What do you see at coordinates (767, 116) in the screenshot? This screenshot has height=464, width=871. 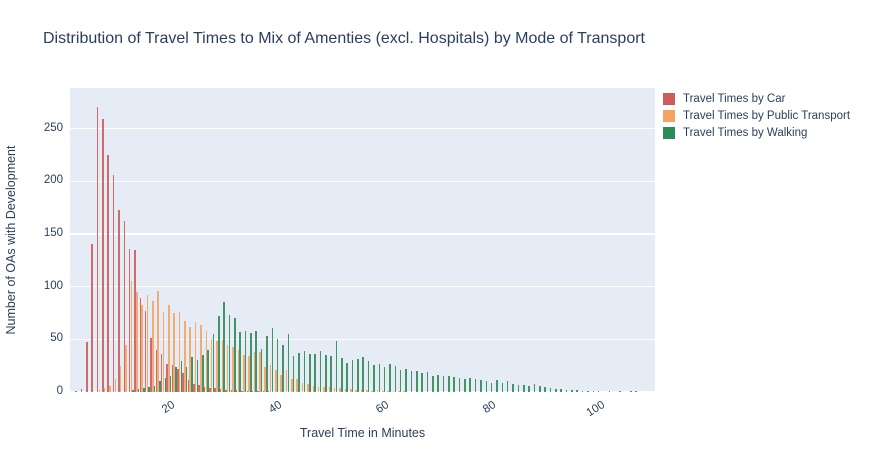 I see `legend-label: Travel Times by Public Transport` at bounding box center [767, 116].